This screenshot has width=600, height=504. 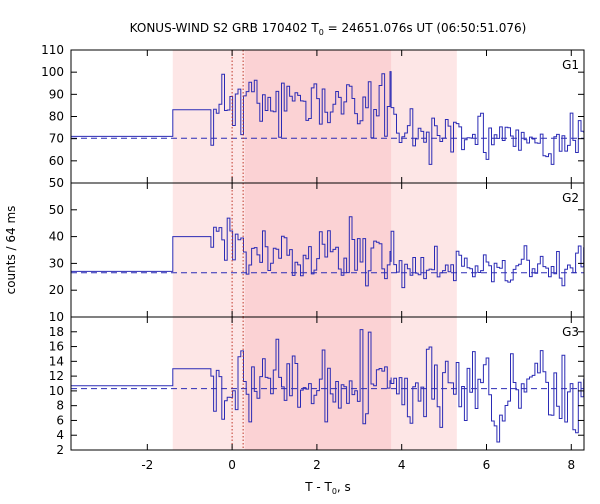 What do you see at coordinates (60, 450) in the screenshot?
I see `y-tick-label: 2` at bounding box center [60, 450].